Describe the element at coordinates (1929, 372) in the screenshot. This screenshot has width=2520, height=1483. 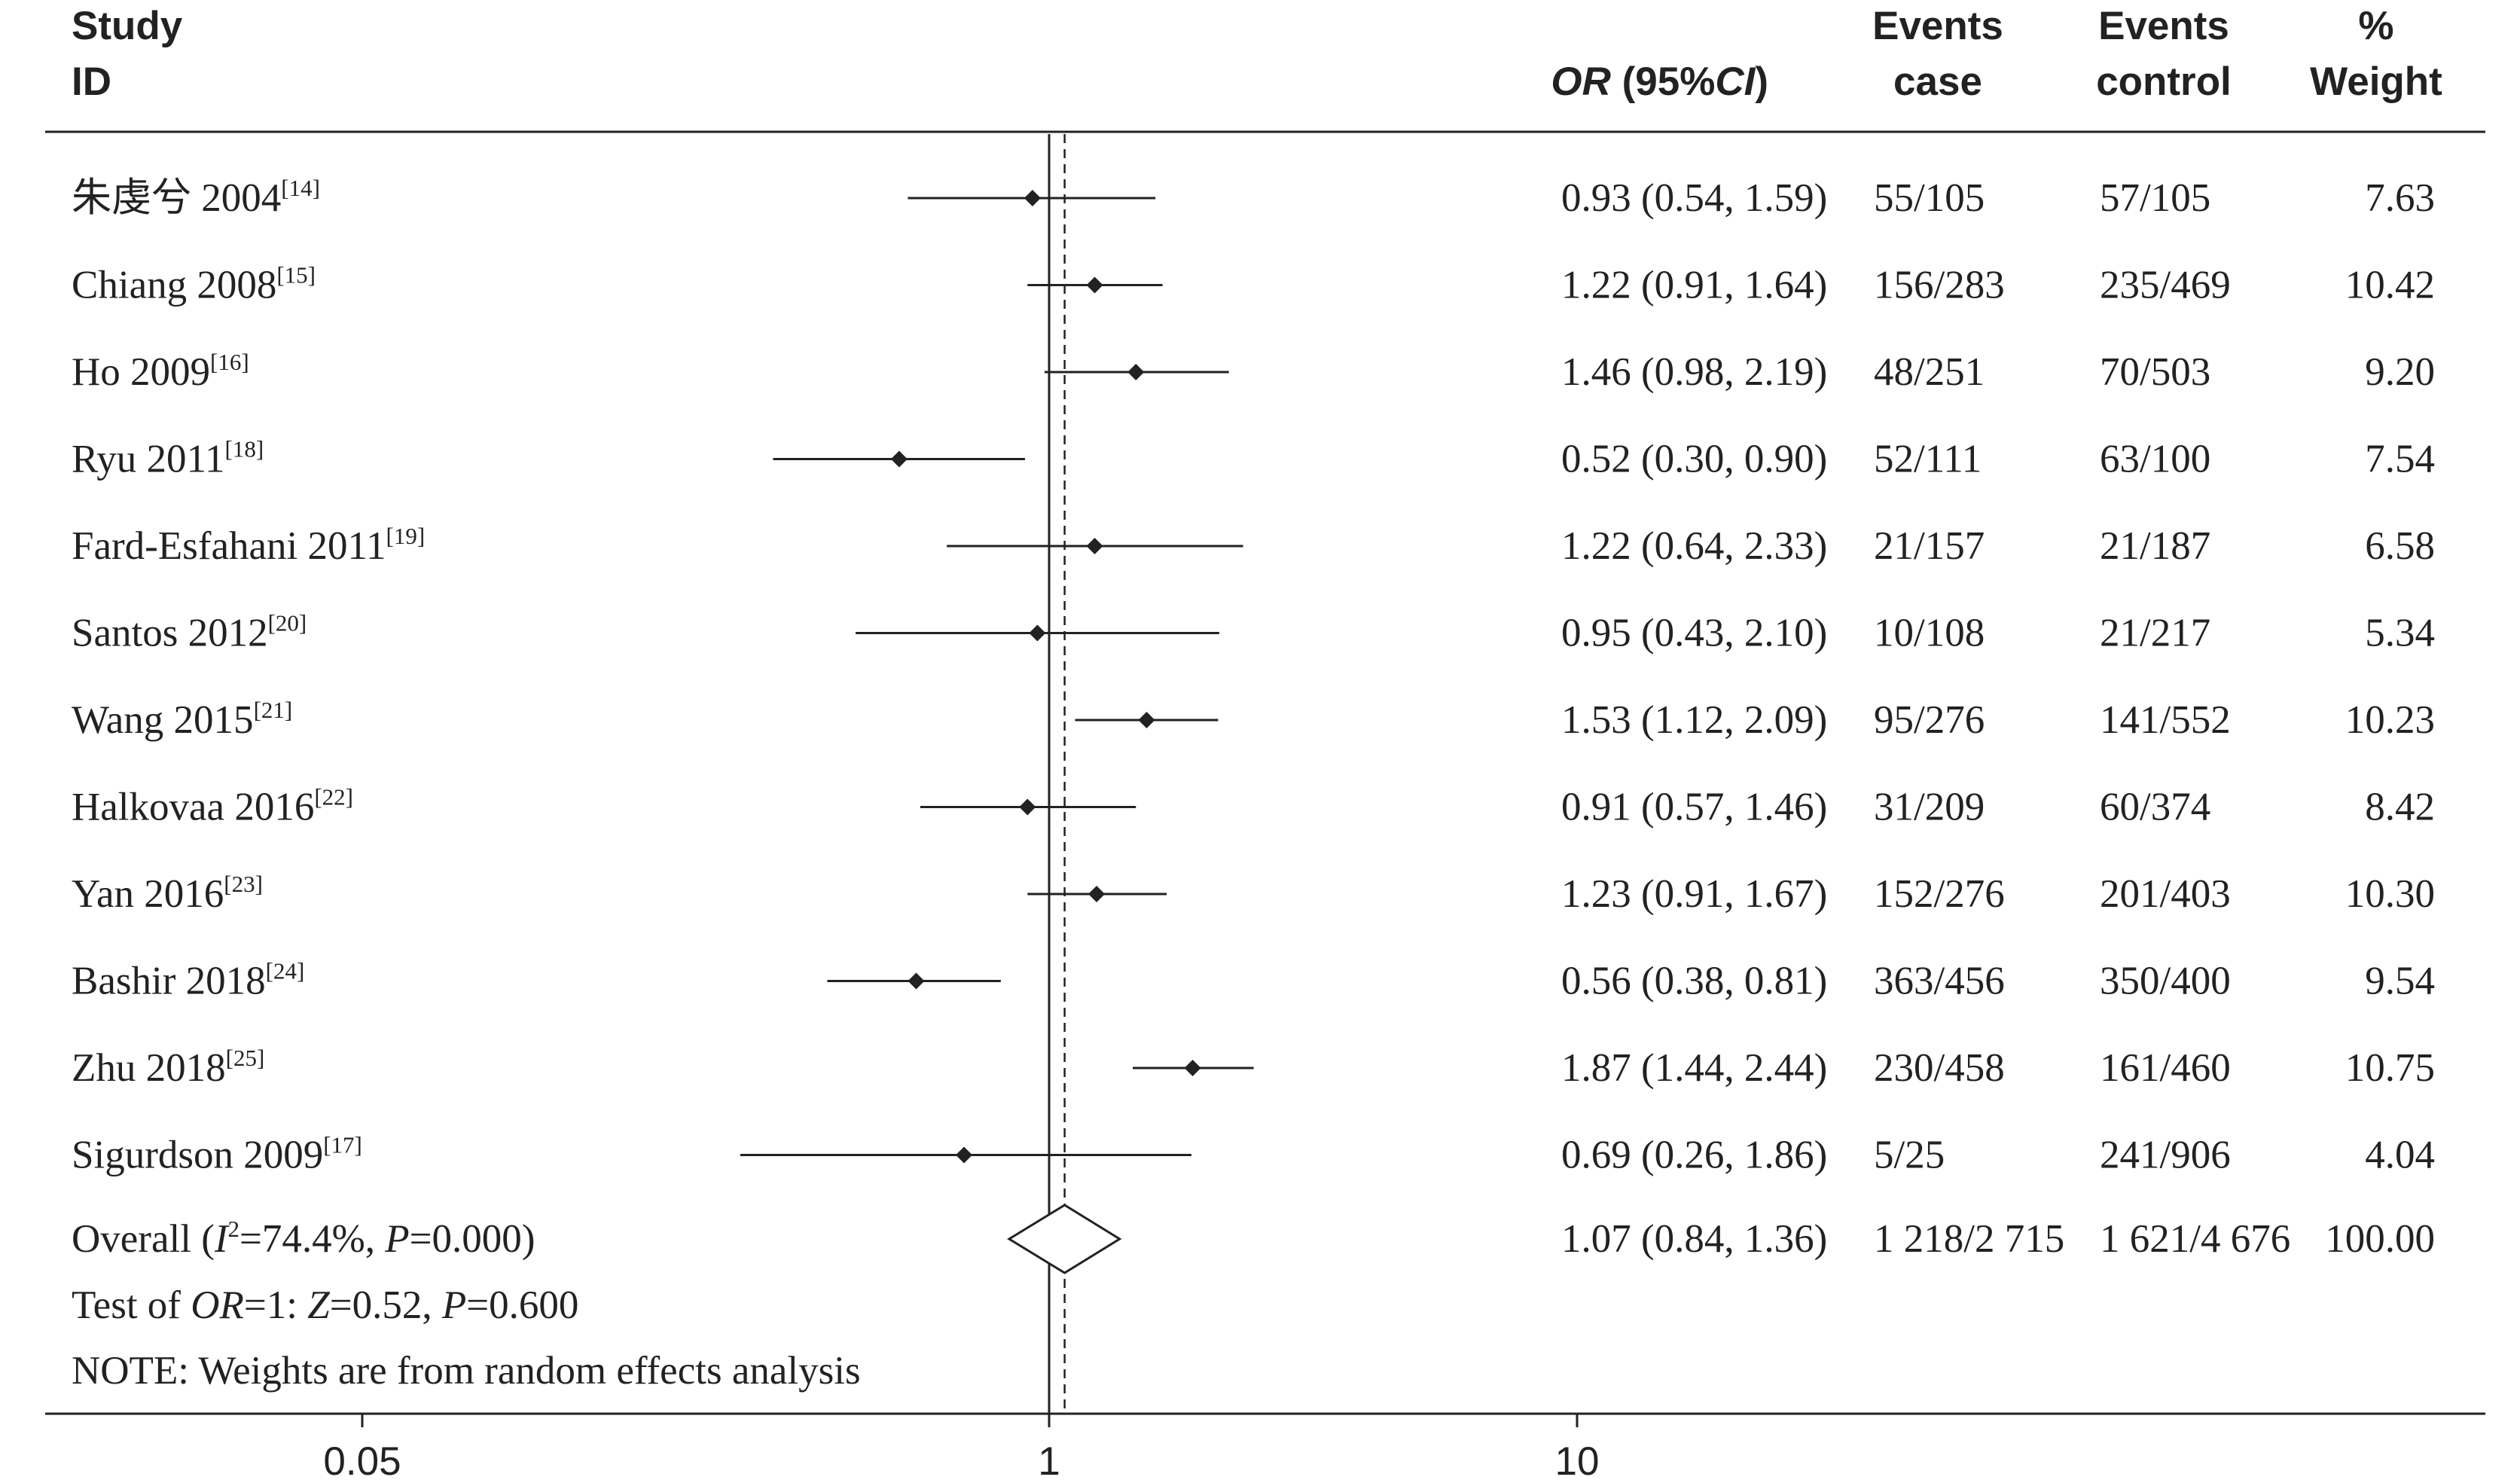
I see `study-events-case: 48/251` at that location.